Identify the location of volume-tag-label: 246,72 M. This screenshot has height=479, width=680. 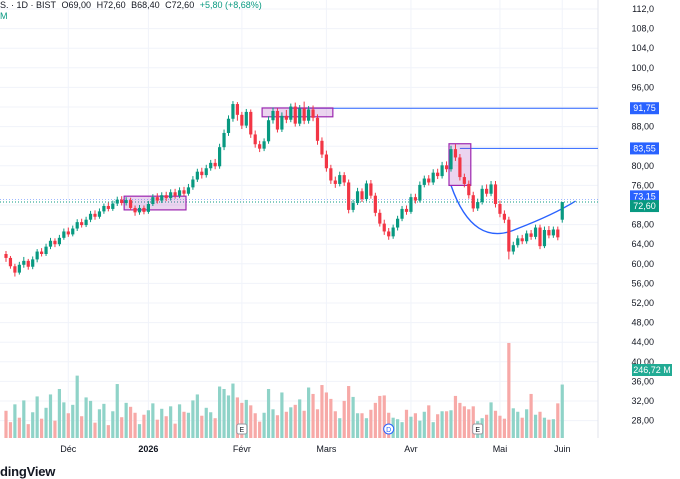
(652, 370).